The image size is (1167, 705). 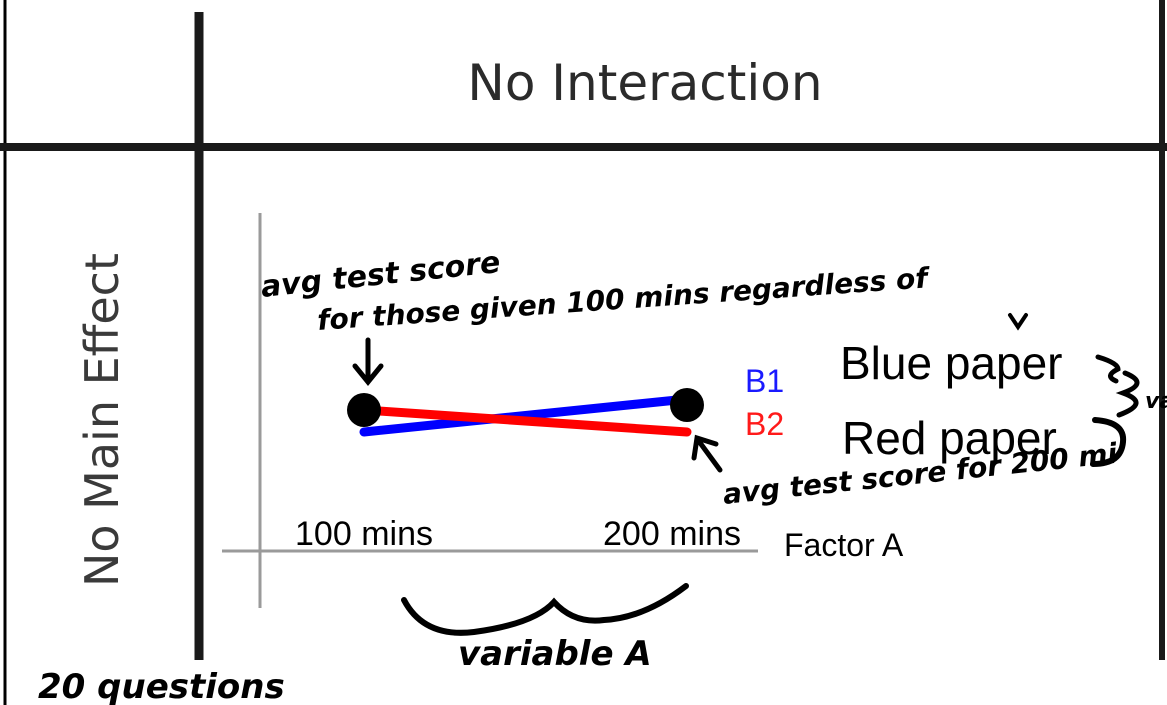 What do you see at coordinates (764, 381) in the screenshot?
I see `legend-b1: B1` at bounding box center [764, 381].